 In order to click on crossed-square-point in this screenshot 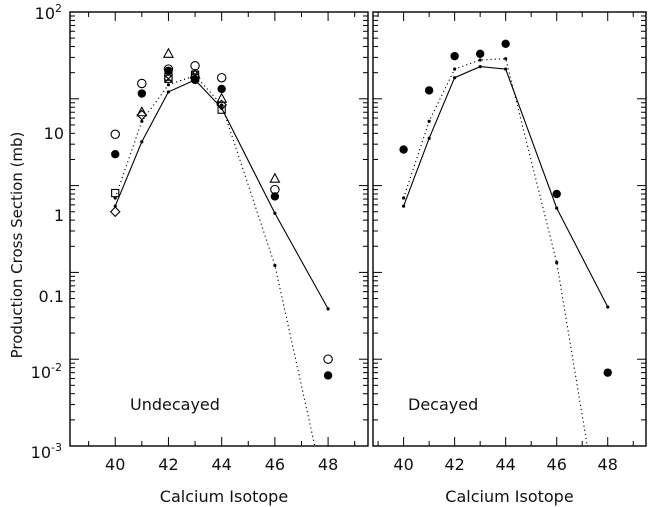, I will do `click(168, 78)`.